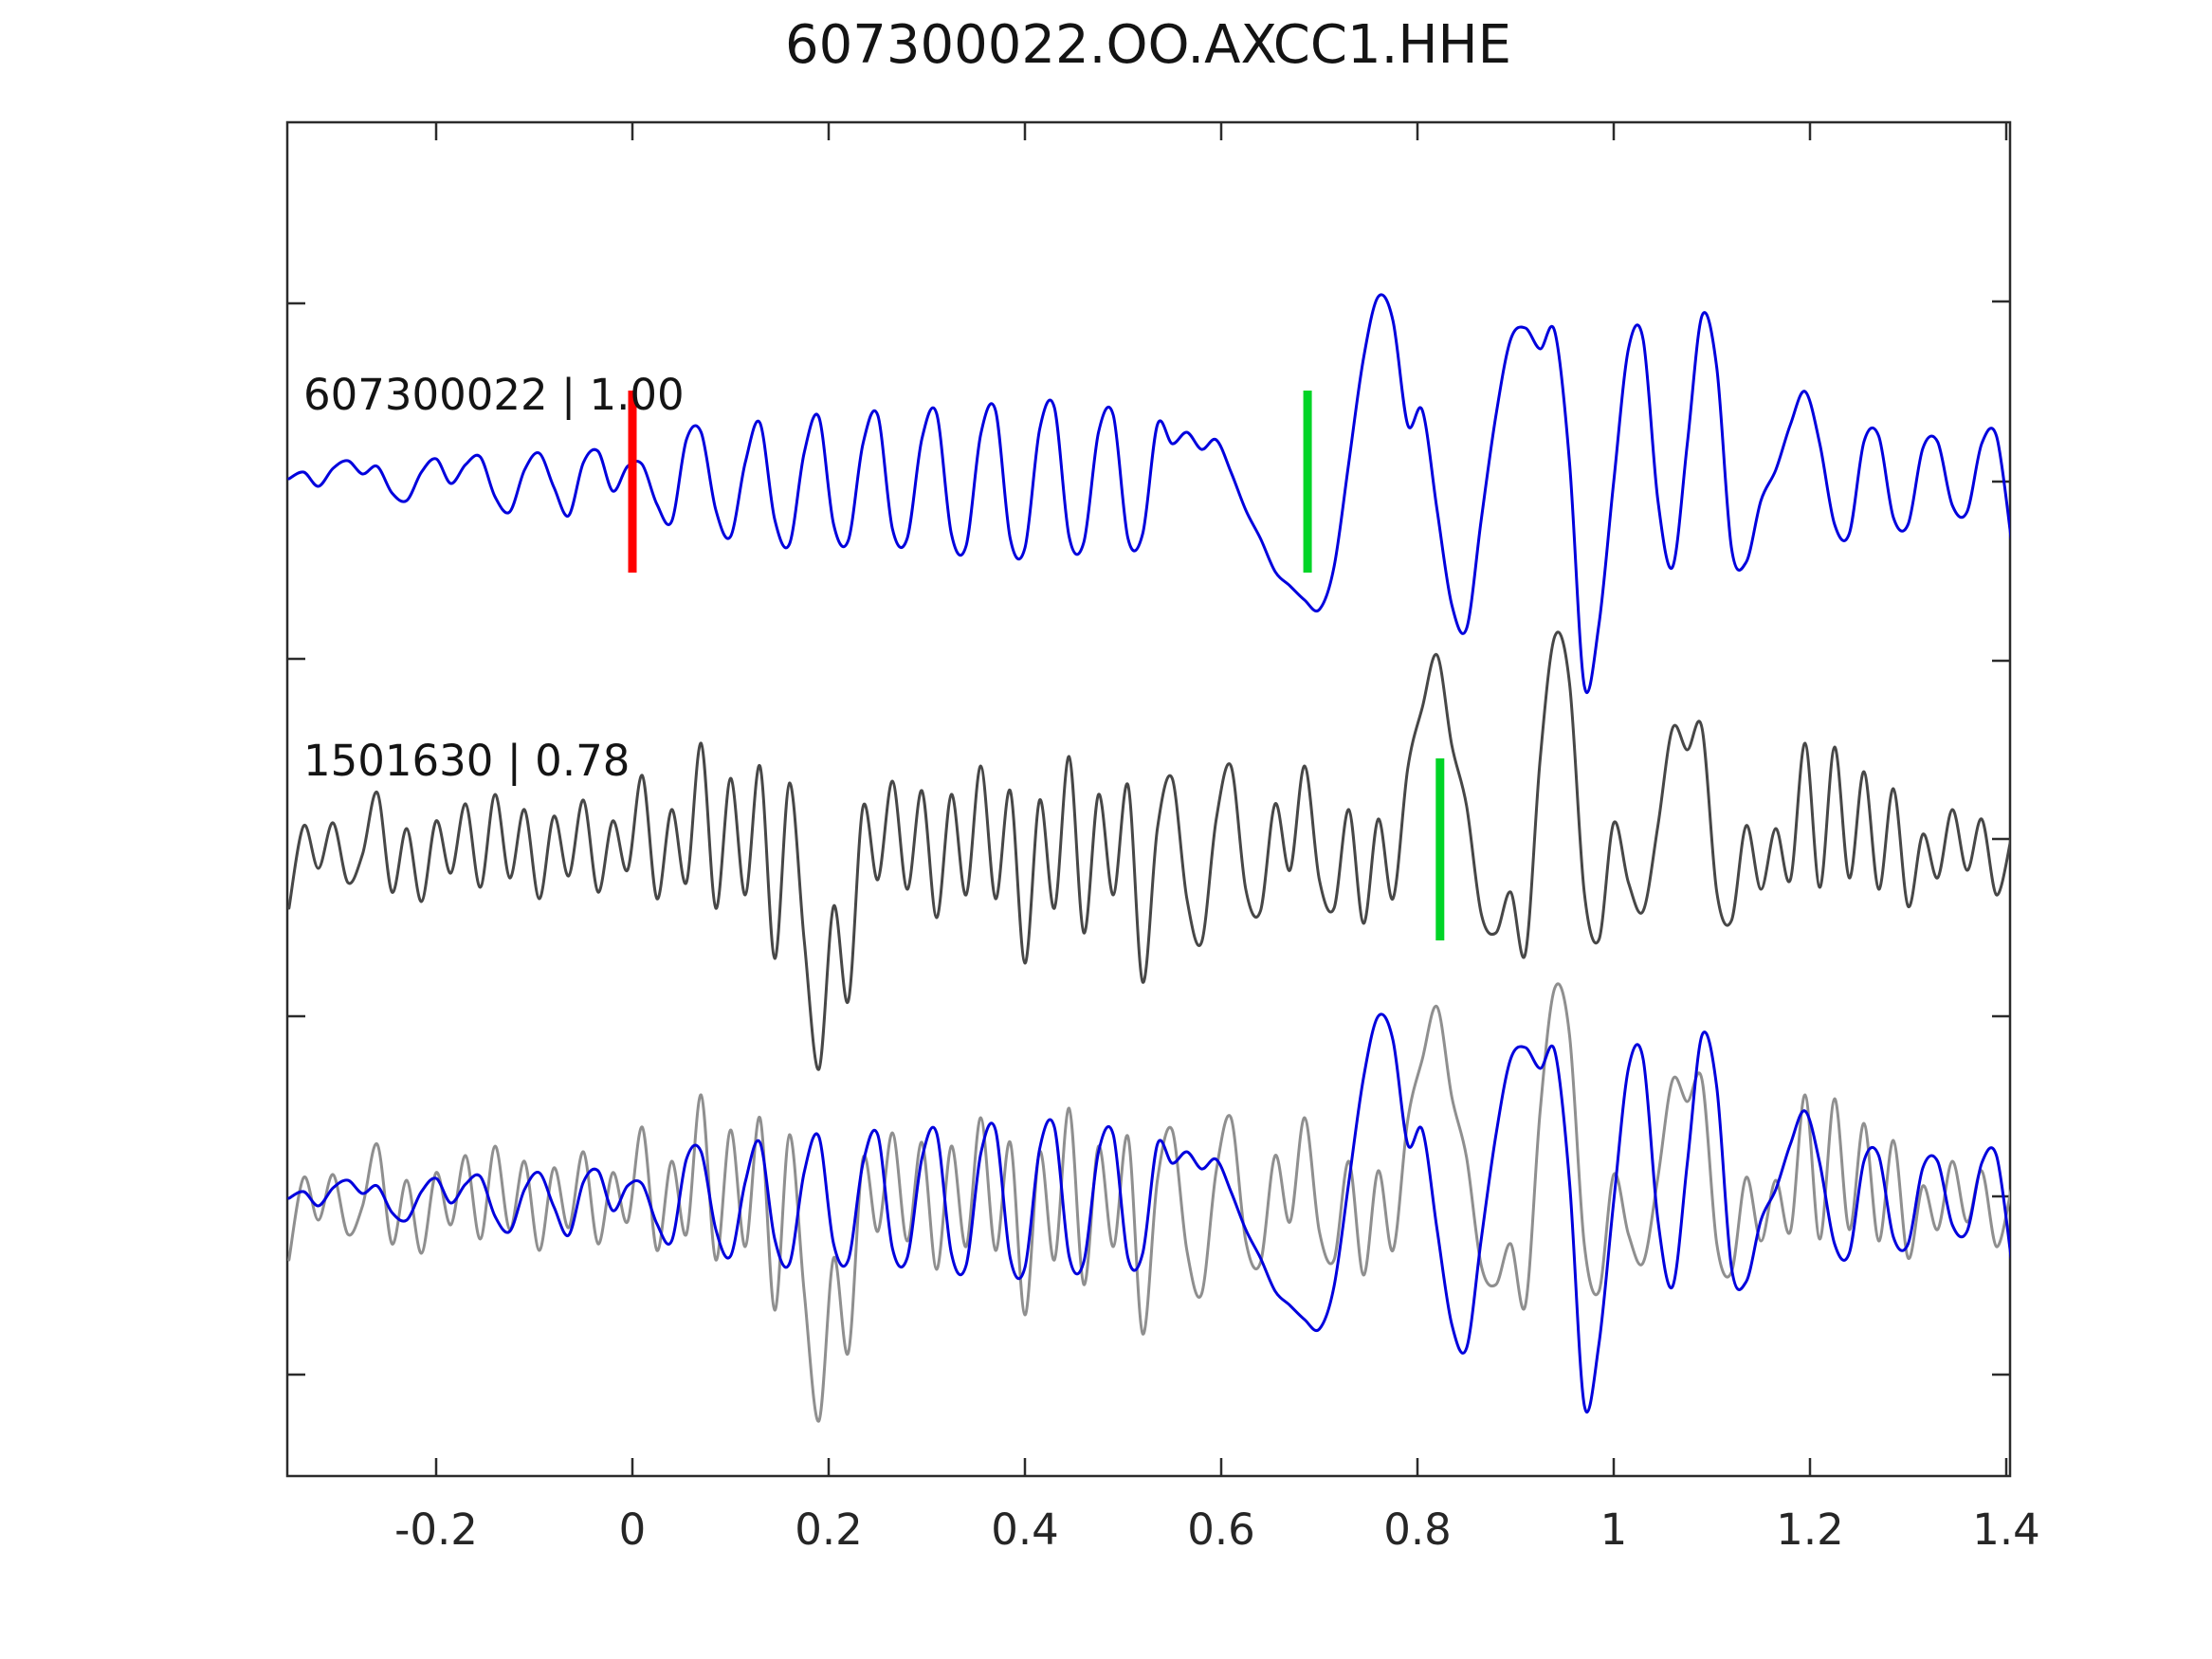  I want to click on x-tick-label: 0.6, so click(1221, 1529).